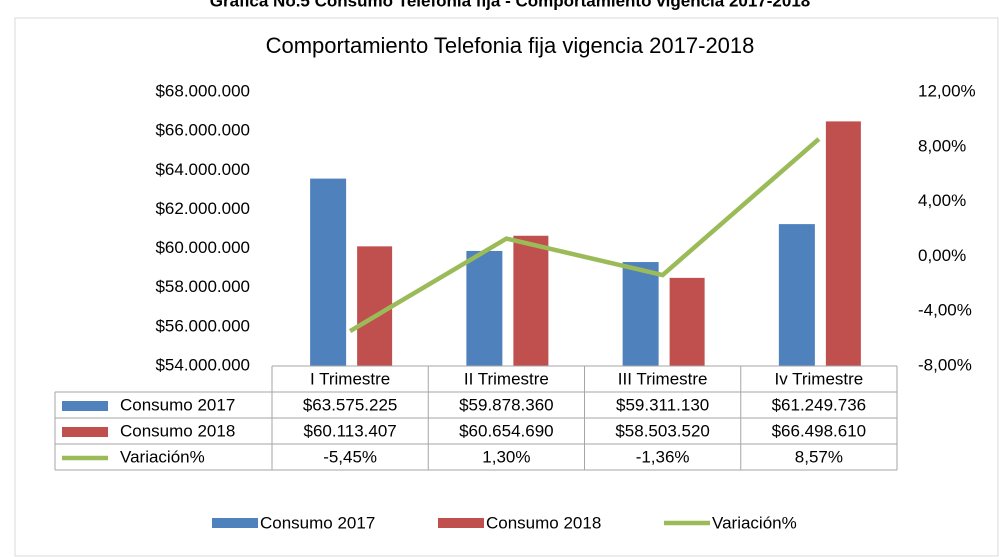 Image resolution: width=999 pixels, height=557 pixels. I want to click on y-tick-label: $68.000.000, so click(202, 90).